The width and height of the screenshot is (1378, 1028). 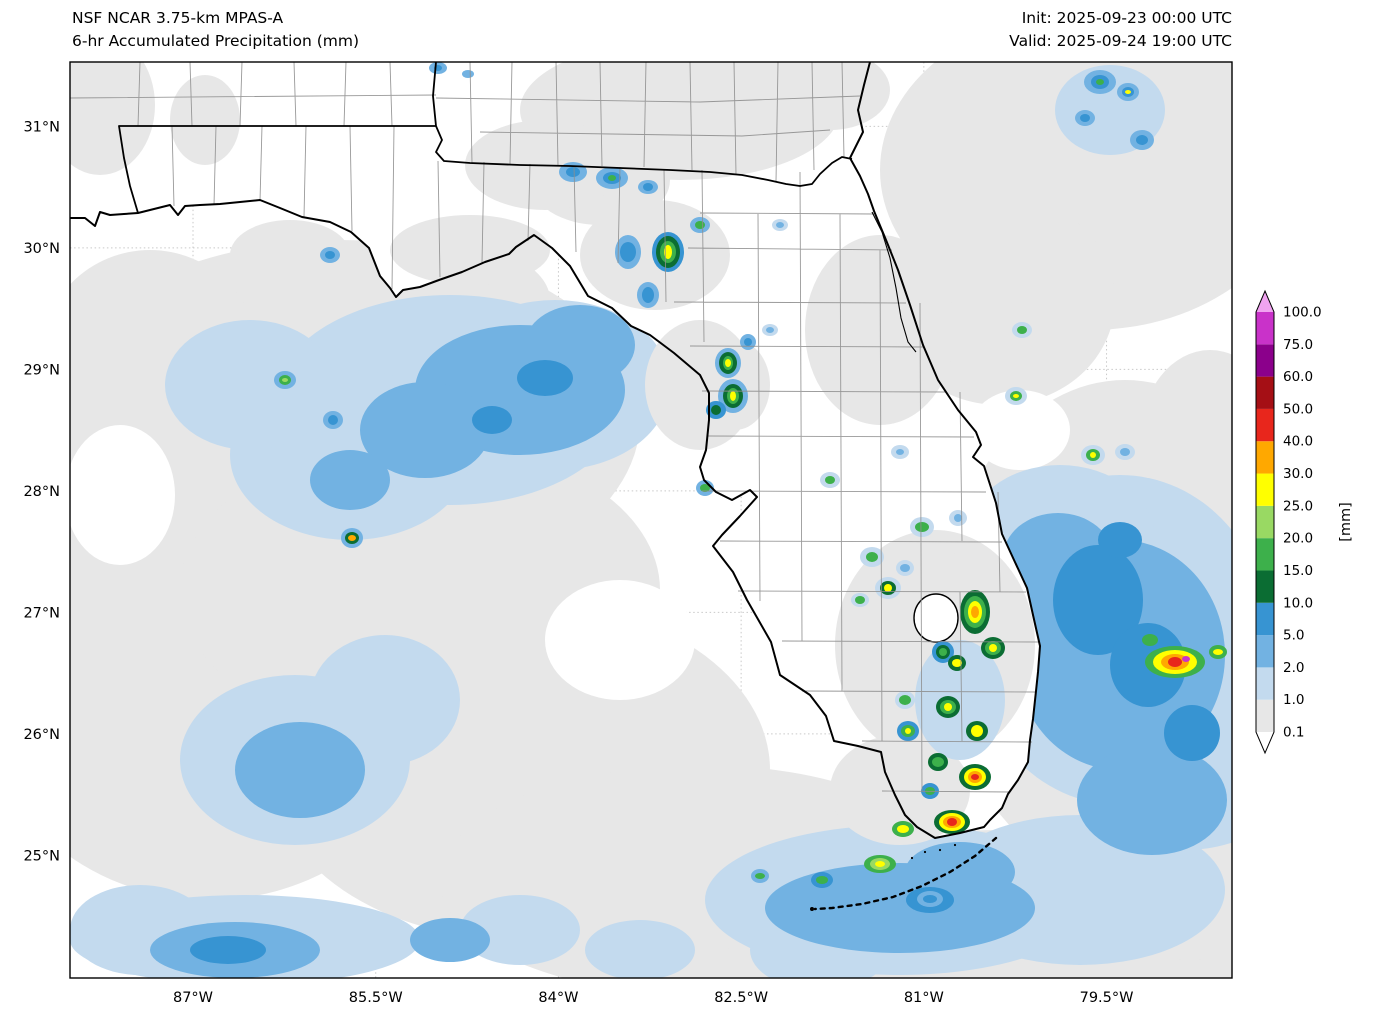 What do you see at coordinates (1293, 636) in the screenshot?
I see `colorbar-tick-label: 5.0` at bounding box center [1293, 636].